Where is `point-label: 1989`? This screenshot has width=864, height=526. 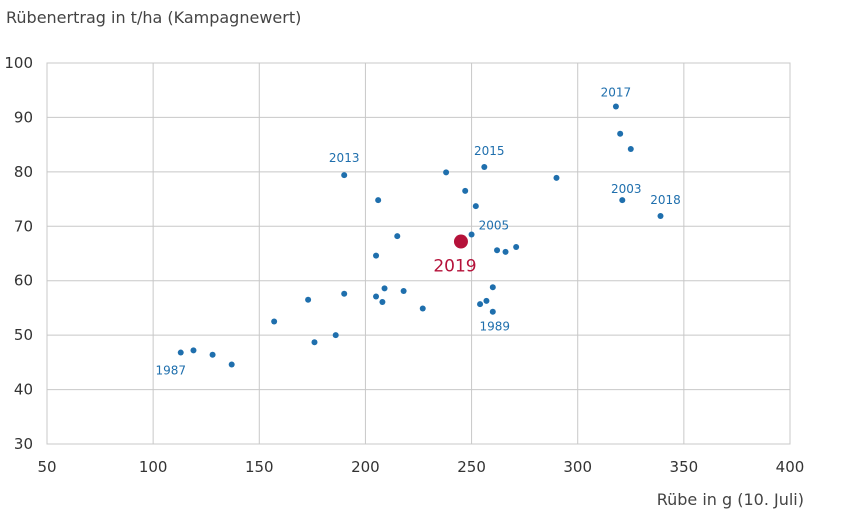 point-label: 1989 is located at coordinates (495, 327).